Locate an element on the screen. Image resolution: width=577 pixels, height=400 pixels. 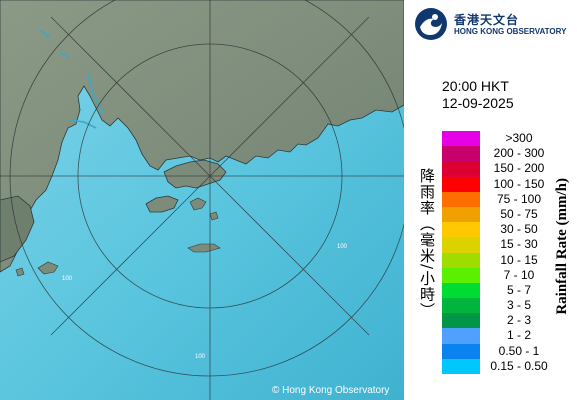
legend-item: 50 - 75 is located at coordinates (509, 214).